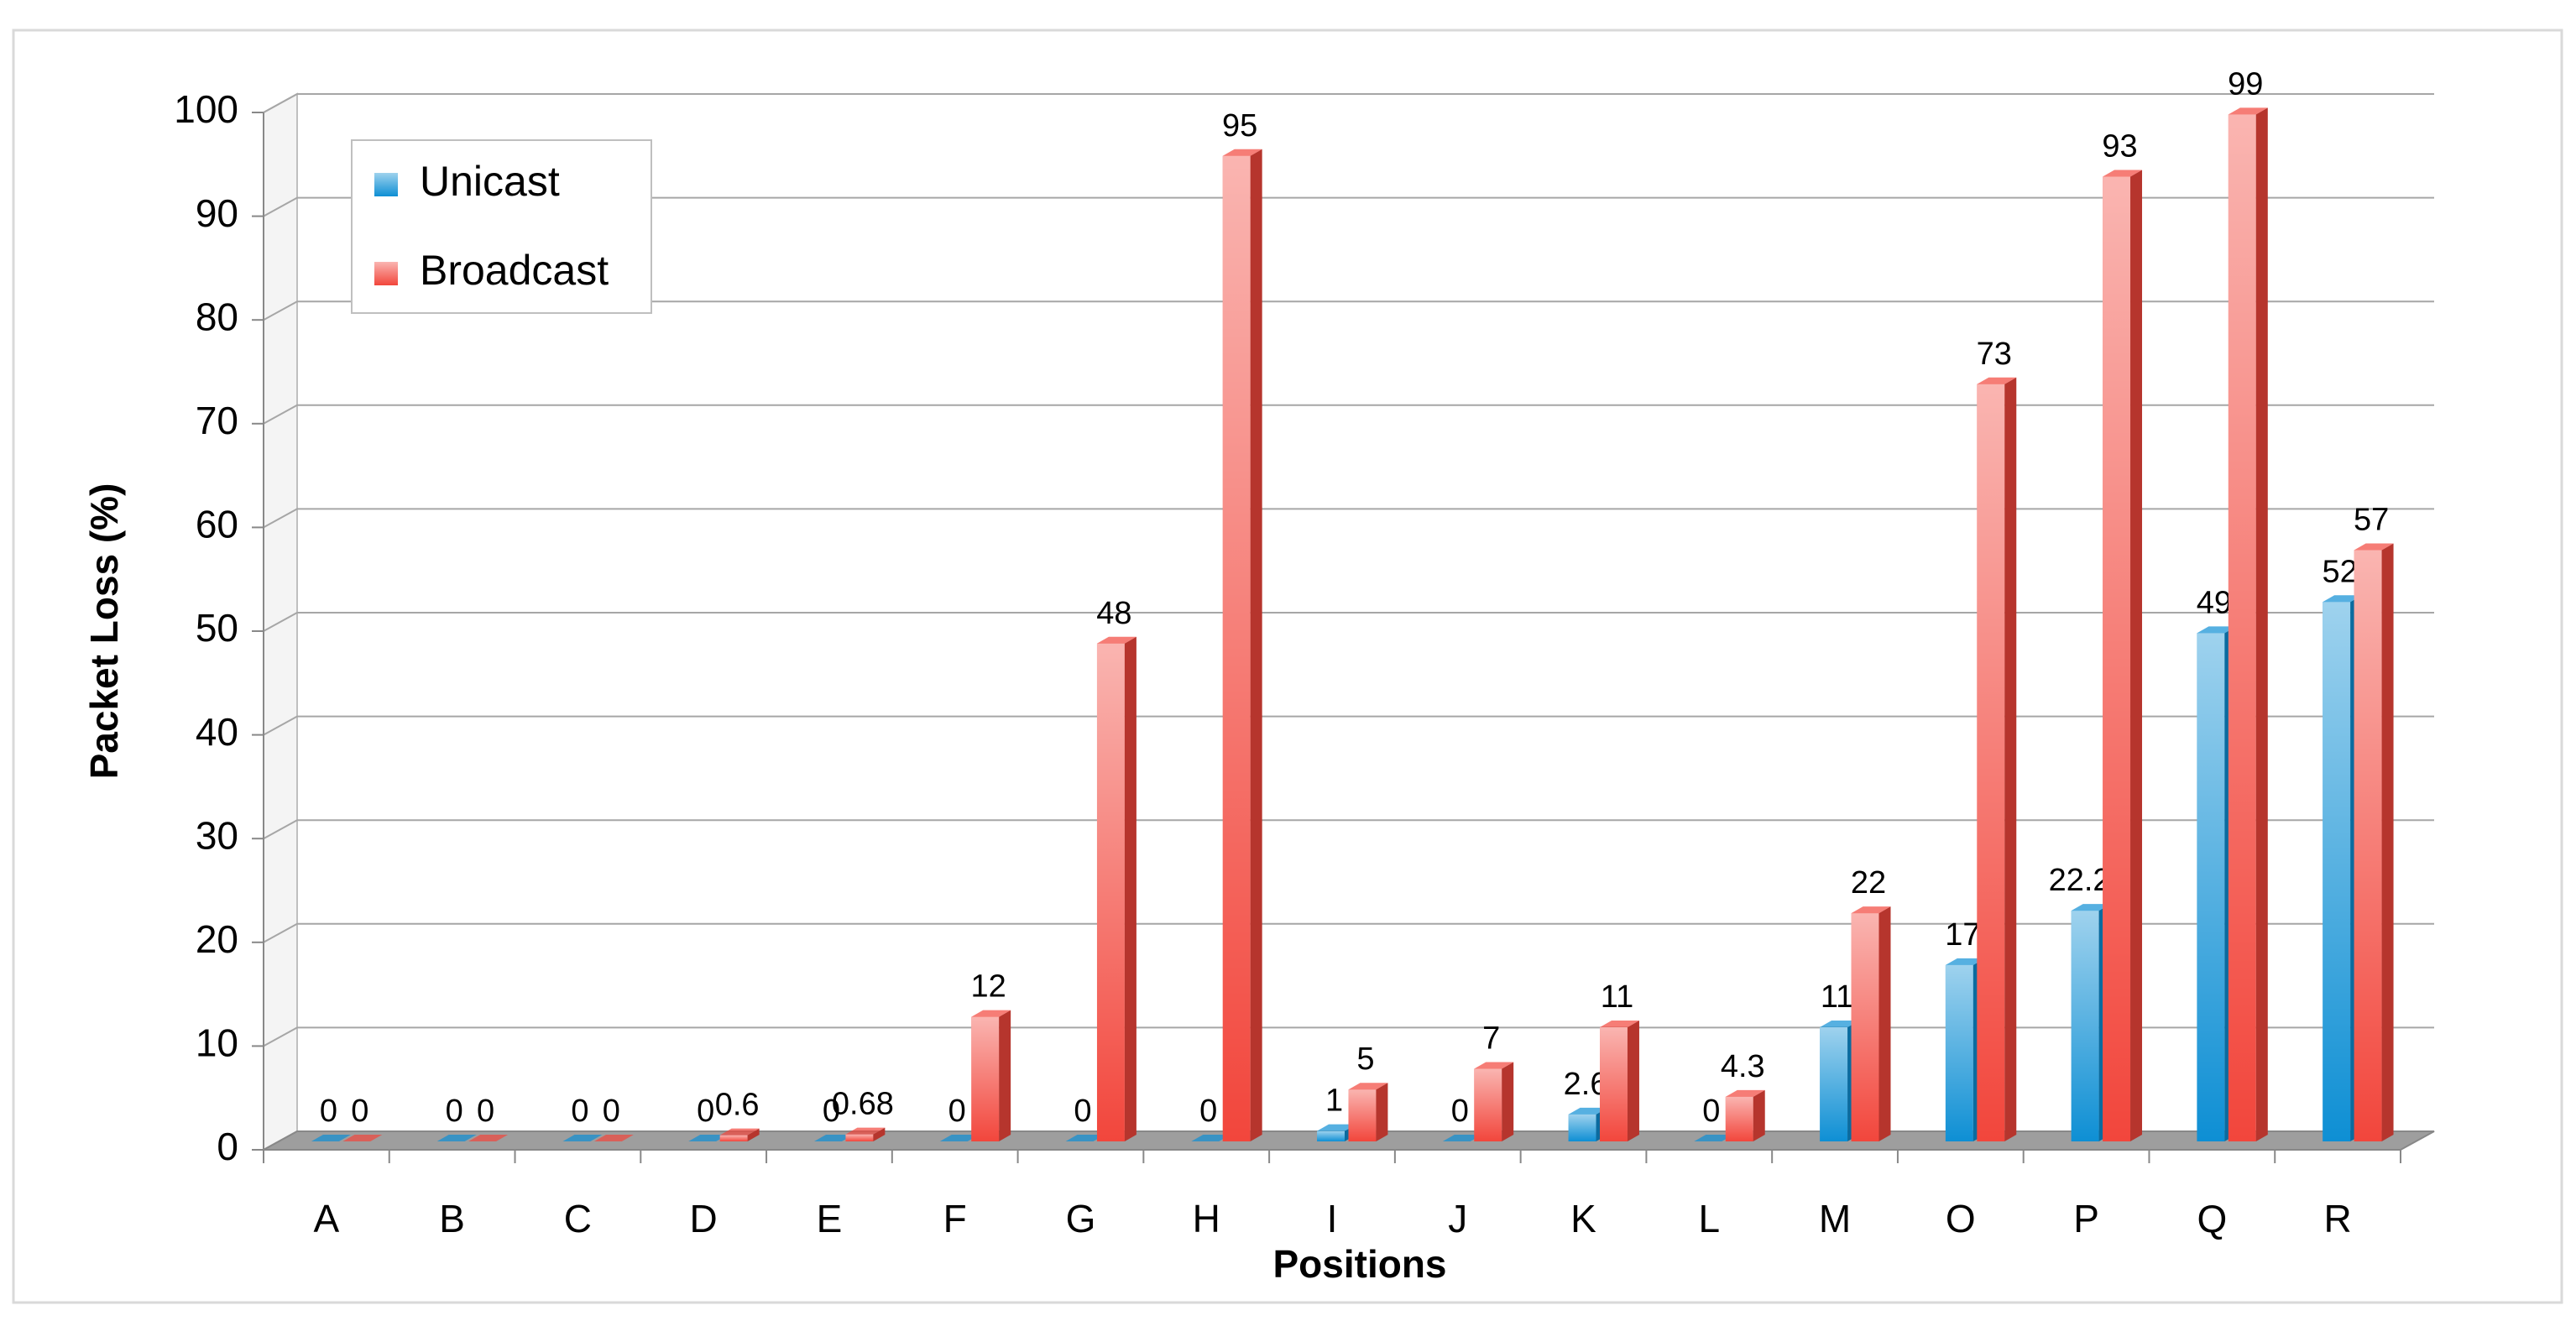  What do you see at coordinates (217, 939) in the screenshot?
I see `y-tick-label: 20` at bounding box center [217, 939].